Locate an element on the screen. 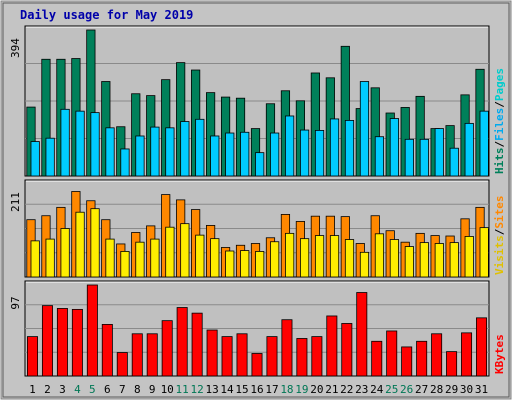  x-label-day-6: 6 is located at coordinates (107, 389).